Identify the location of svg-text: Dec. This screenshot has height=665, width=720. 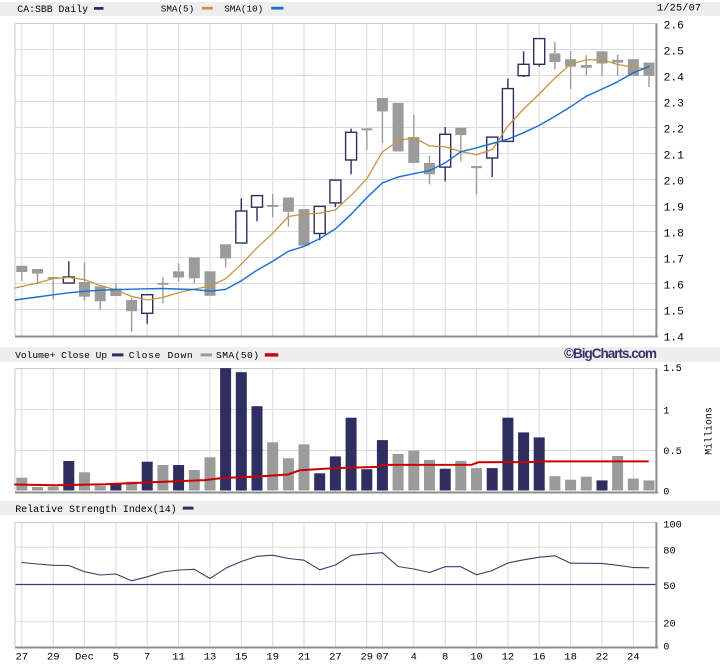
(84, 657).